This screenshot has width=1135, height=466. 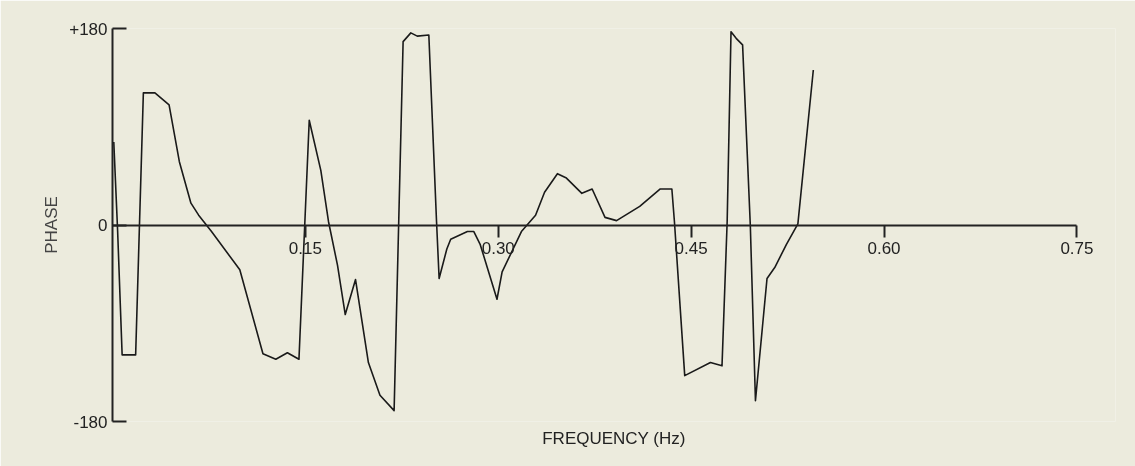 I want to click on x-tick-label: 0.60, so click(x=884, y=248).